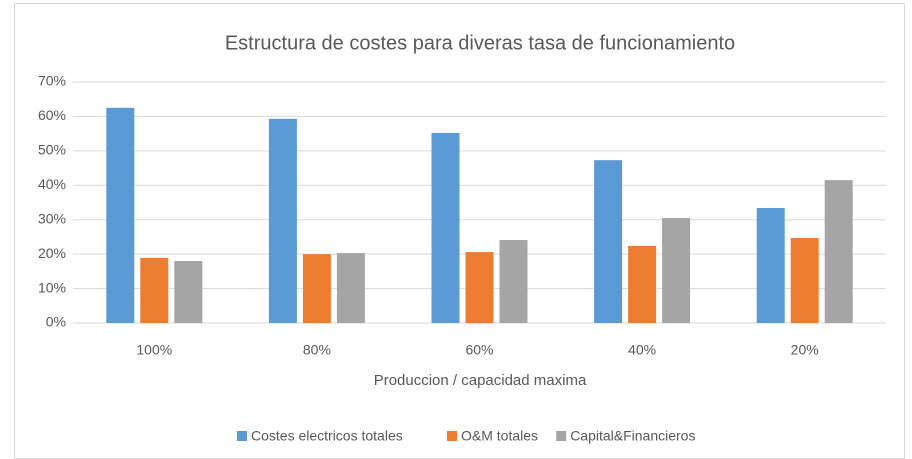 Image resolution: width=912 pixels, height=459 pixels. What do you see at coordinates (632, 436) in the screenshot?
I see `legend-label: Capital&Financieros` at bounding box center [632, 436].